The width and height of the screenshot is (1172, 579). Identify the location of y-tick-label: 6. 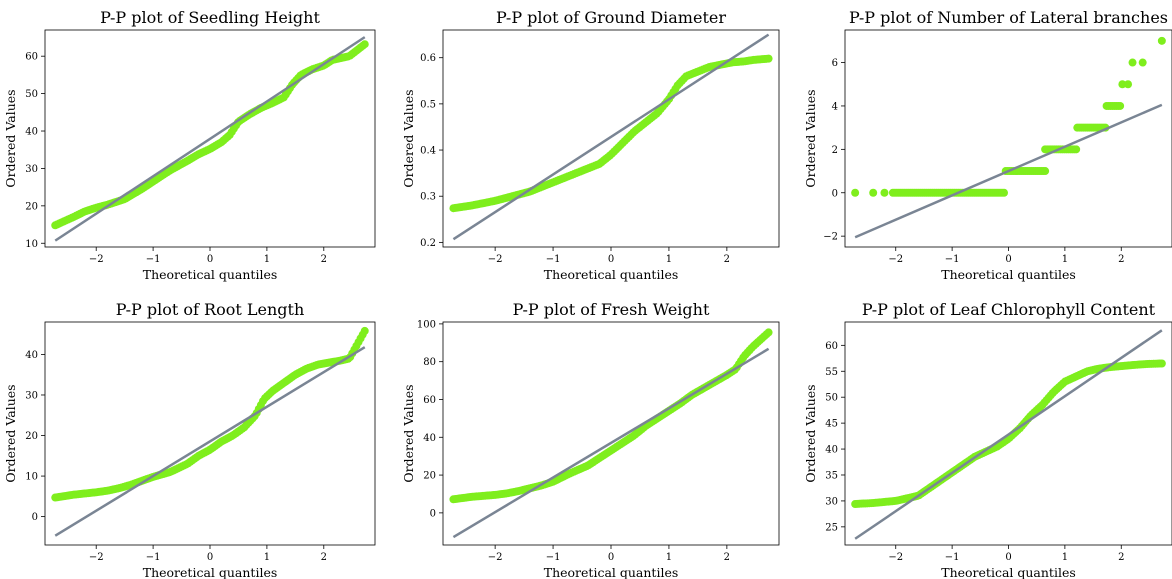
(835, 63).